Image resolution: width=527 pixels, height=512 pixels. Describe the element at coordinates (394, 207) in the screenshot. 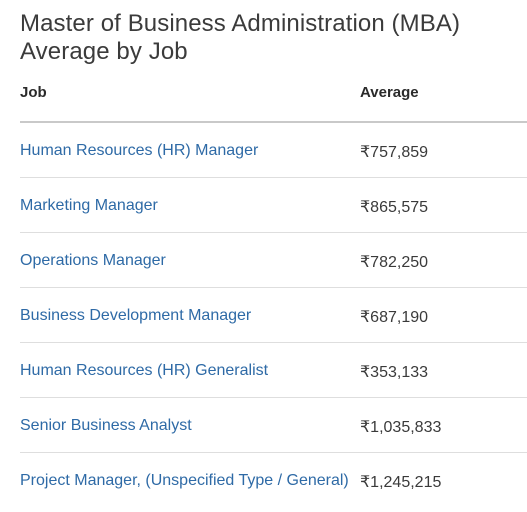

I see `average-value: ₹865,575` at that location.